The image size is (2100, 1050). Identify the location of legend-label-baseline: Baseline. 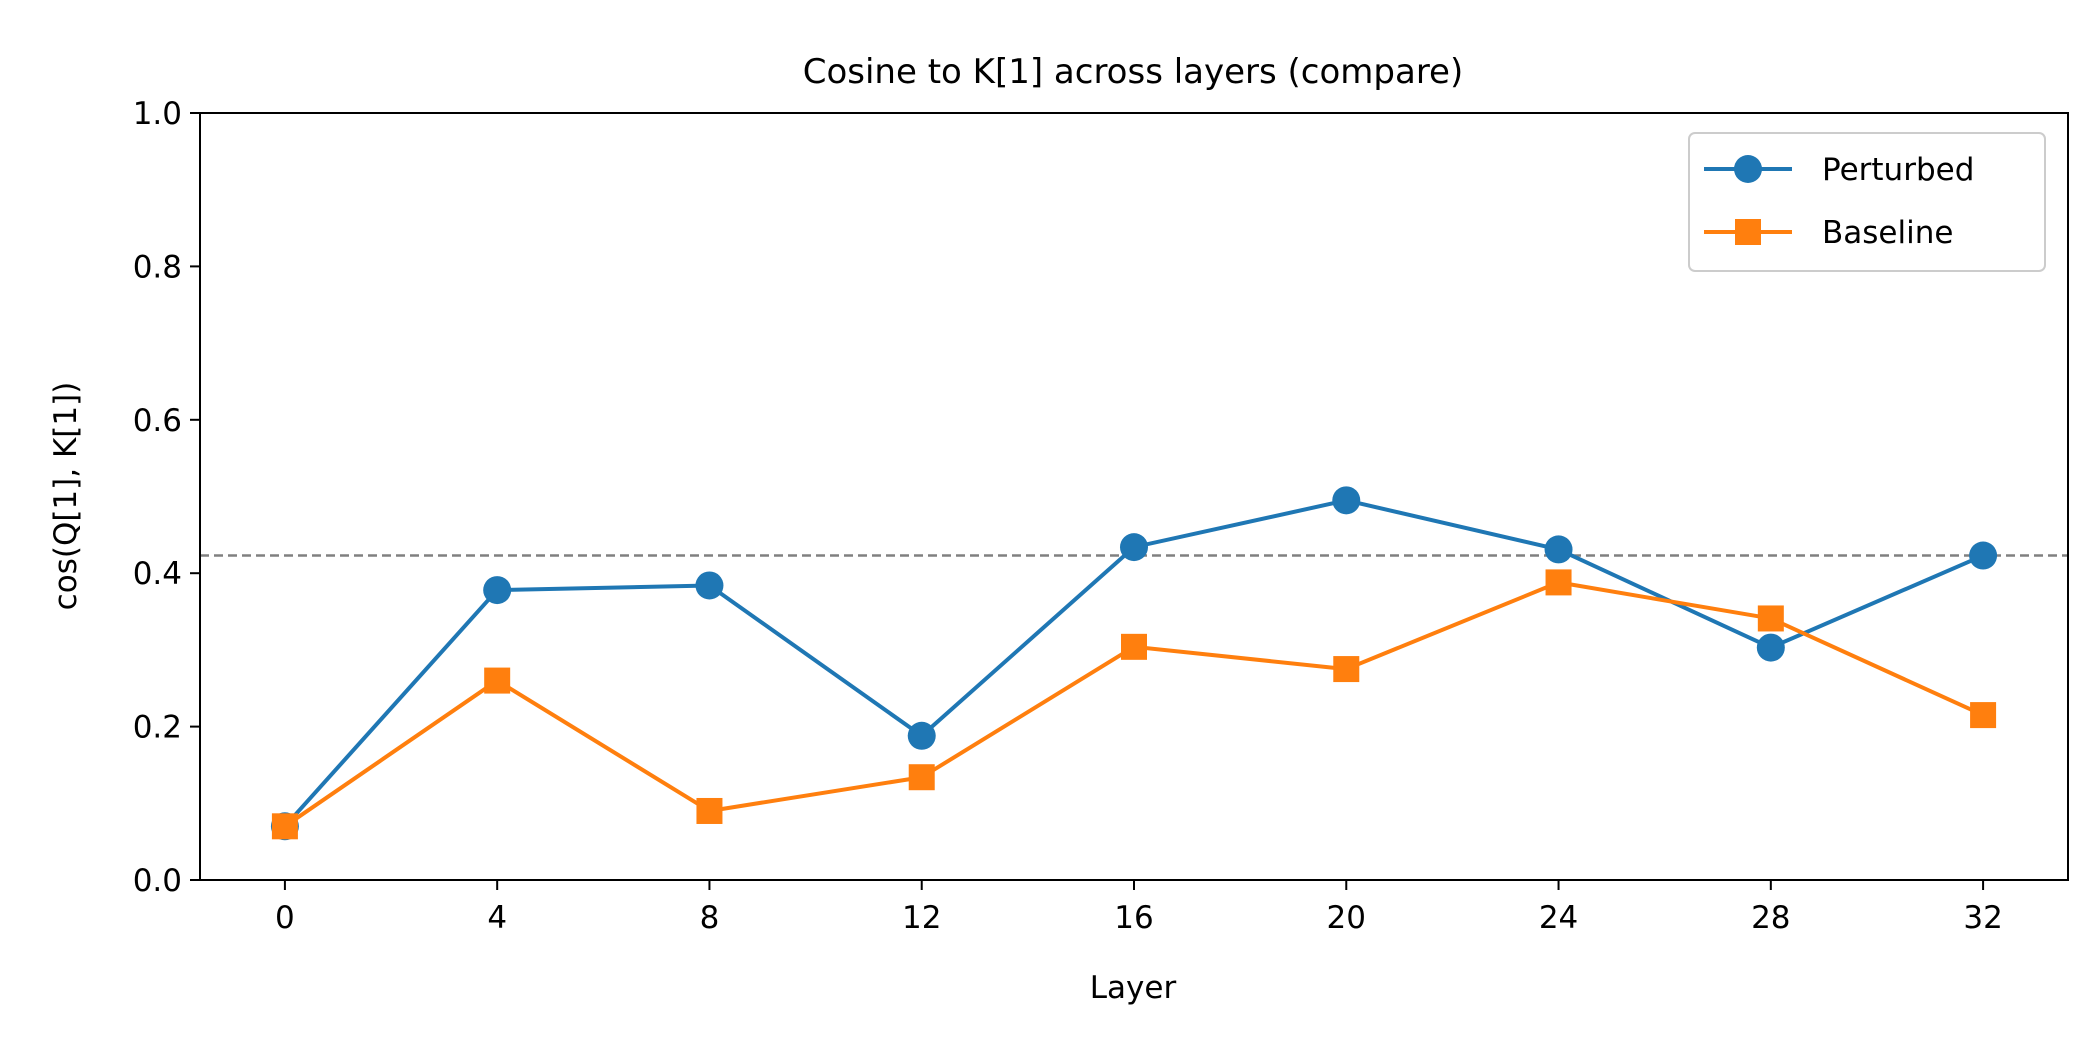
(1887, 233).